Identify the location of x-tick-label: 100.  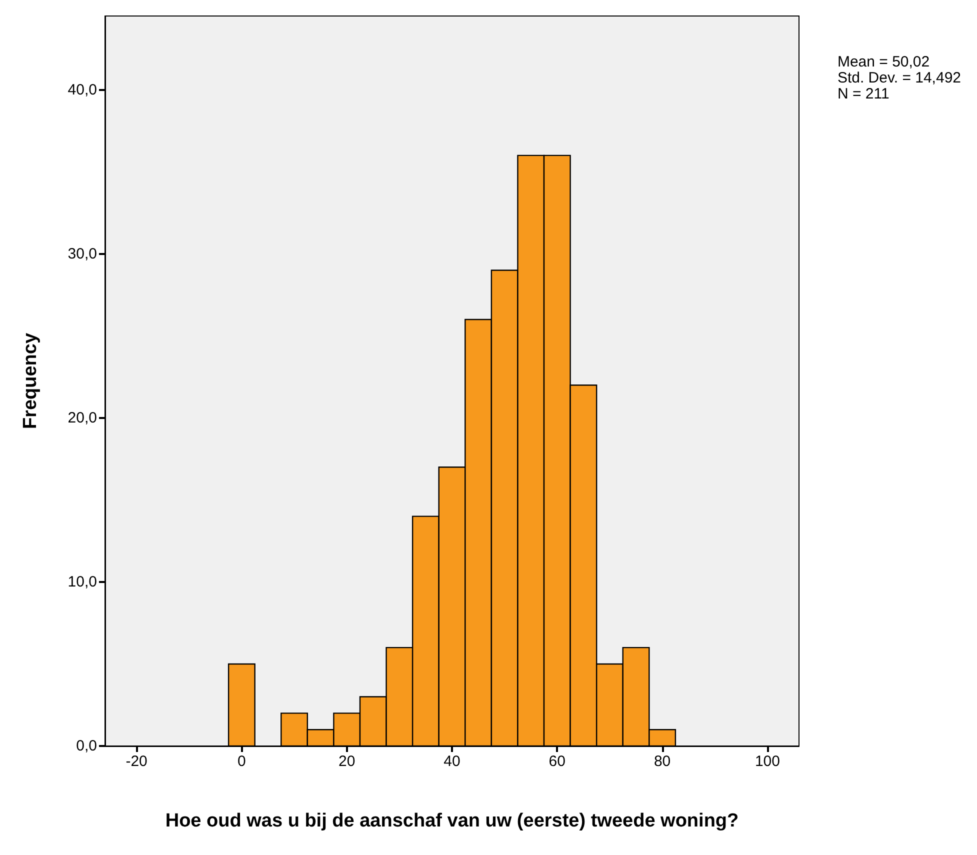
(767, 761).